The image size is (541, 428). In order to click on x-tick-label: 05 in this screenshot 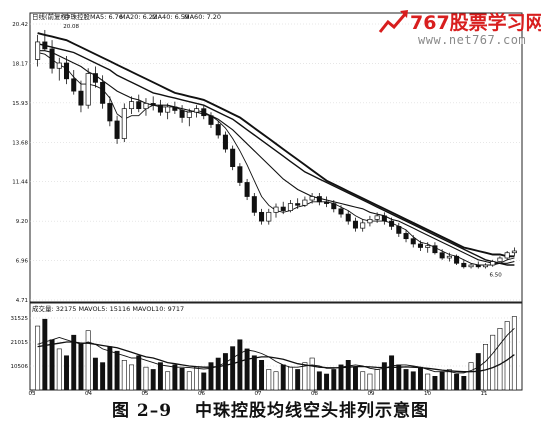, I will do `click(145, 393)`.